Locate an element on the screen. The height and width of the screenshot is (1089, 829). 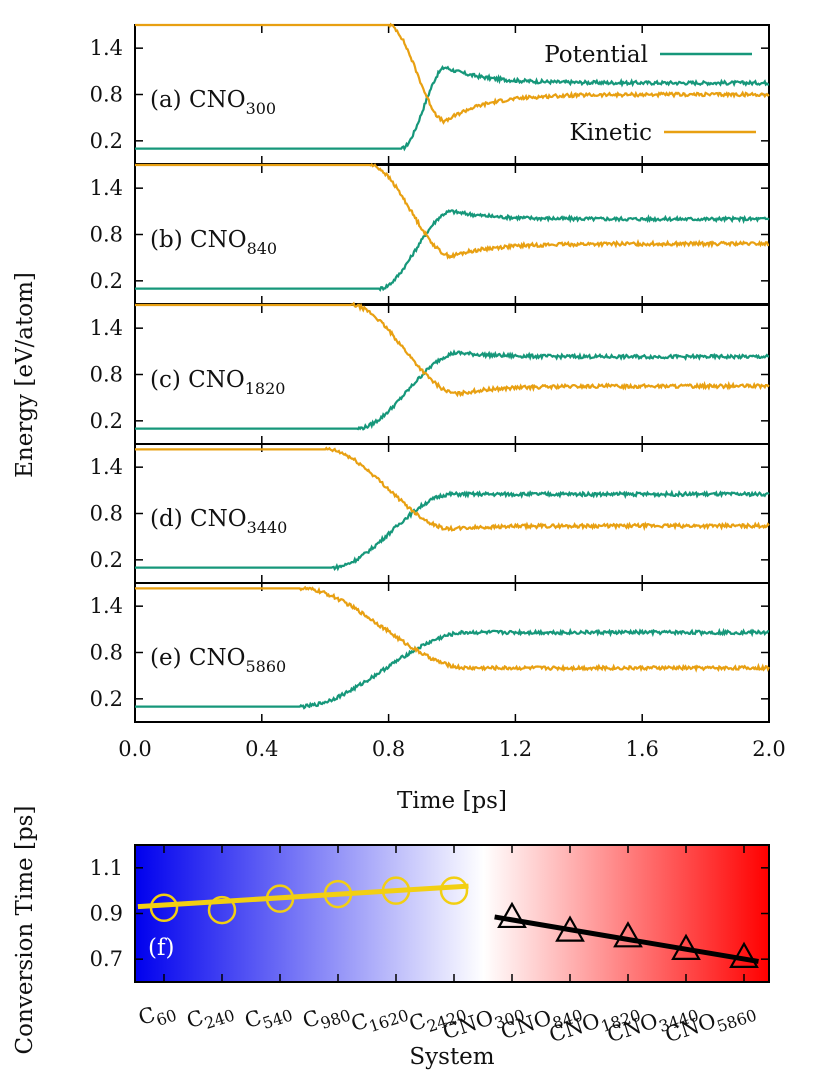
x-tick-label: C240 is located at coordinates (210, 1017).